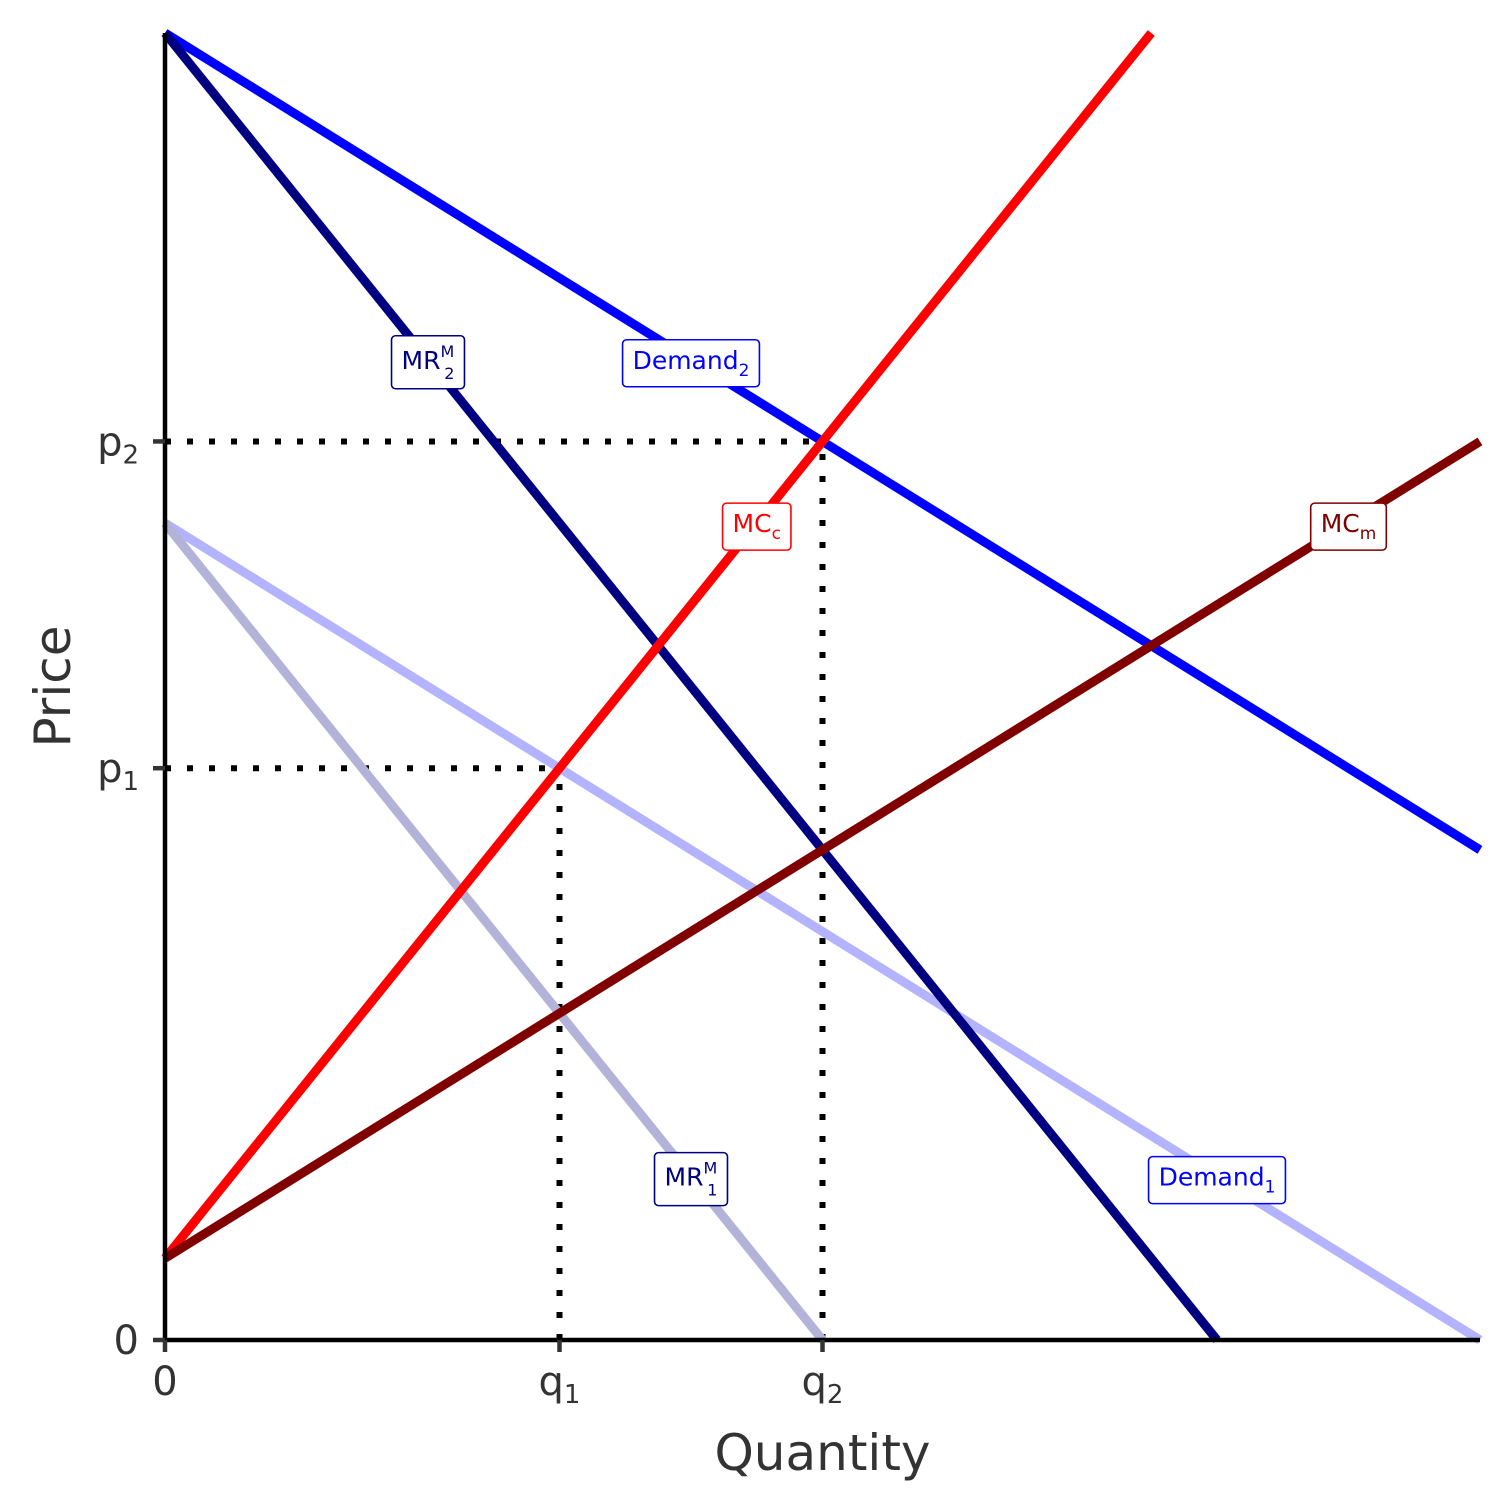 This screenshot has height=1512, width=1512. I want to click on x-tick-label-2: q1, so click(560, 1384).